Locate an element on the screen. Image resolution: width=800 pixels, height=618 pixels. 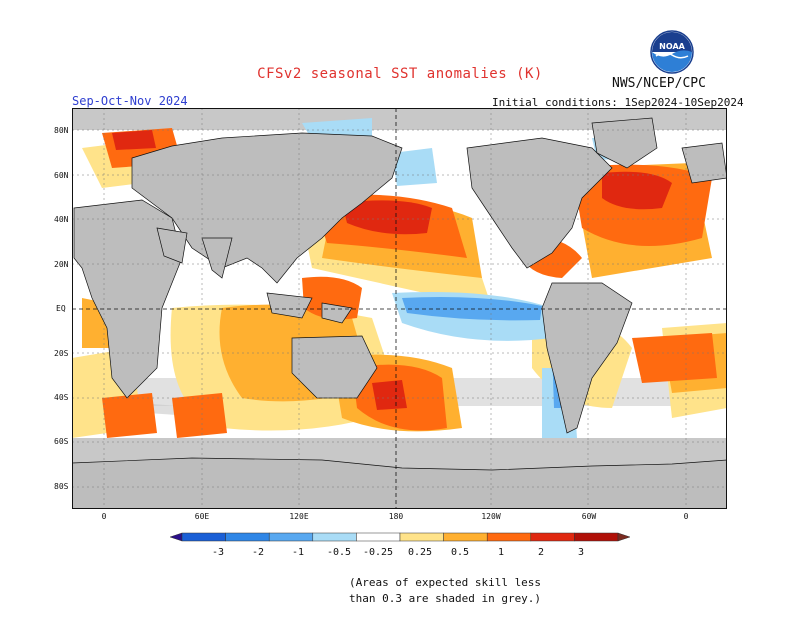
lon-label: 60W is located at coordinates (589, 516).